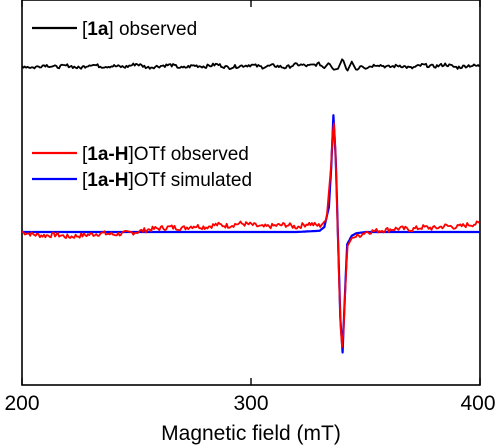 This screenshot has width=500, height=448. Describe the element at coordinates (107, 154) in the screenshot. I see `legend-bold-observed: 1a-H` at that location.